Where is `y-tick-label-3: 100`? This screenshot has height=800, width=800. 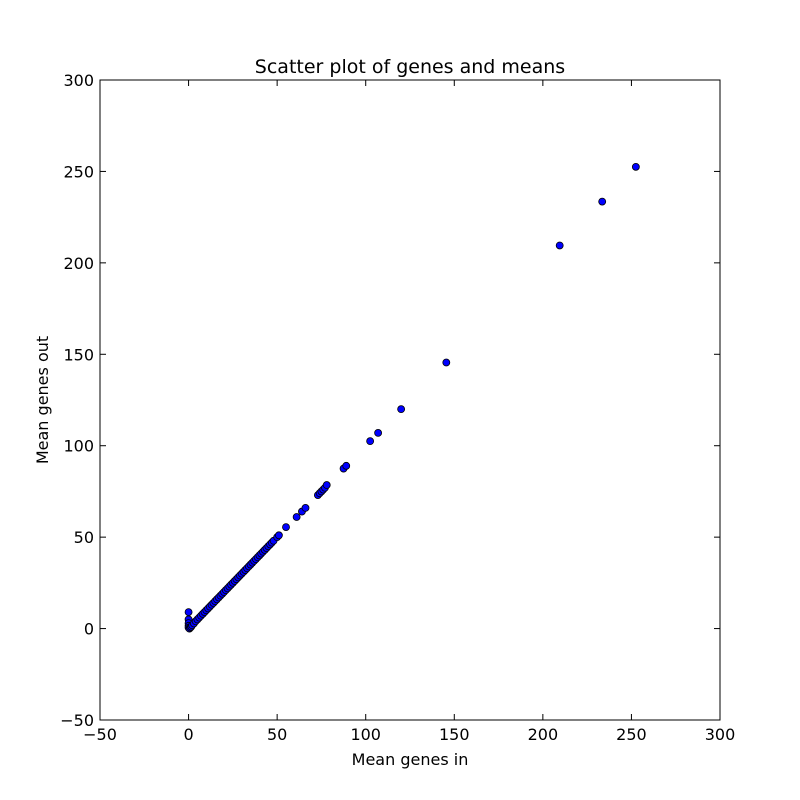
y-tick-label-3: 100 is located at coordinates (78, 446).